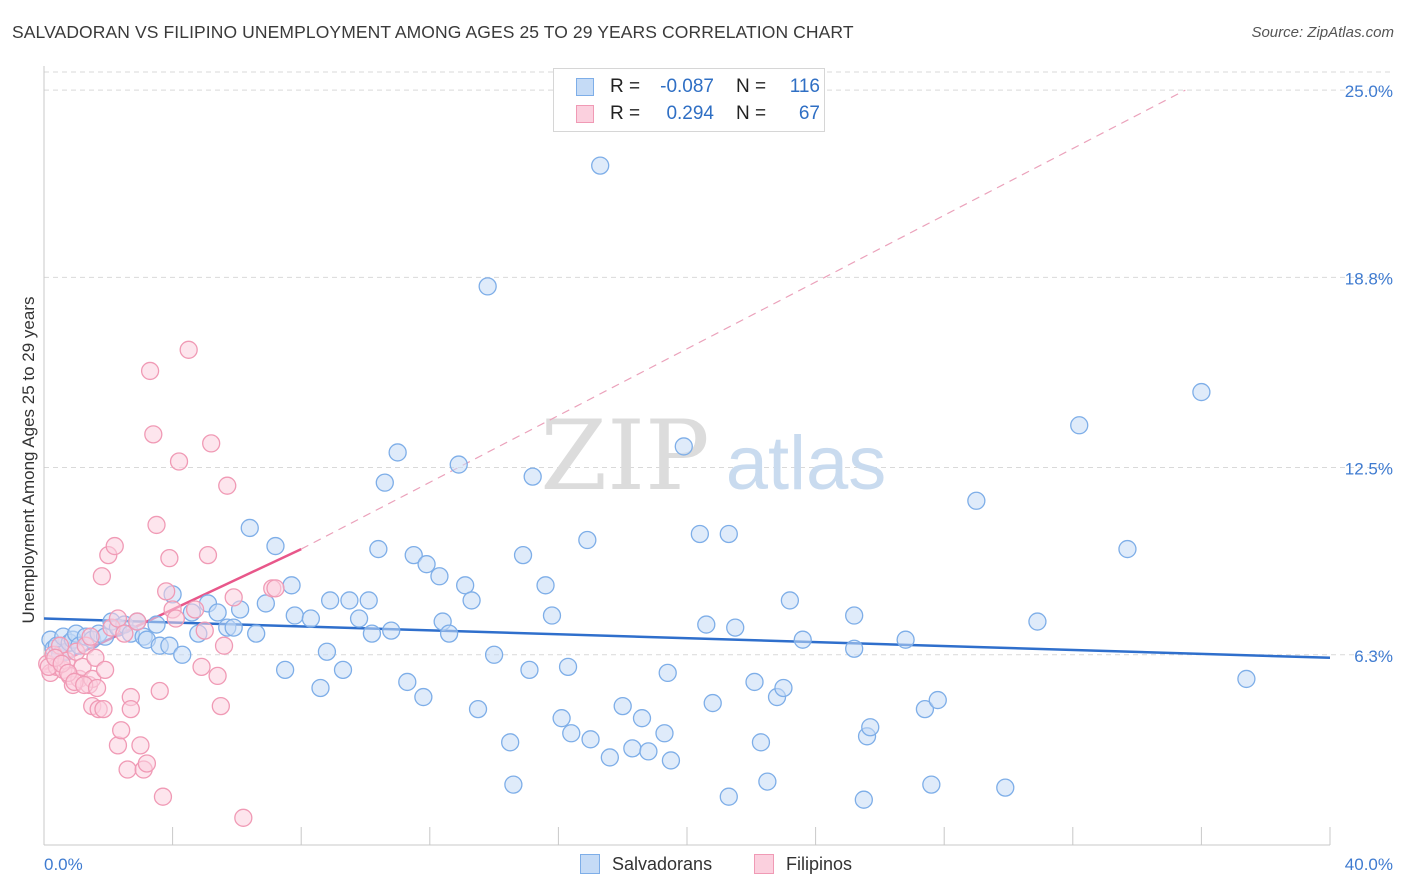 Image resolution: width=1406 pixels, height=892 pixels. I want to click on bottom-legend-label-salvadorans: Salvadorans, so click(662, 863).